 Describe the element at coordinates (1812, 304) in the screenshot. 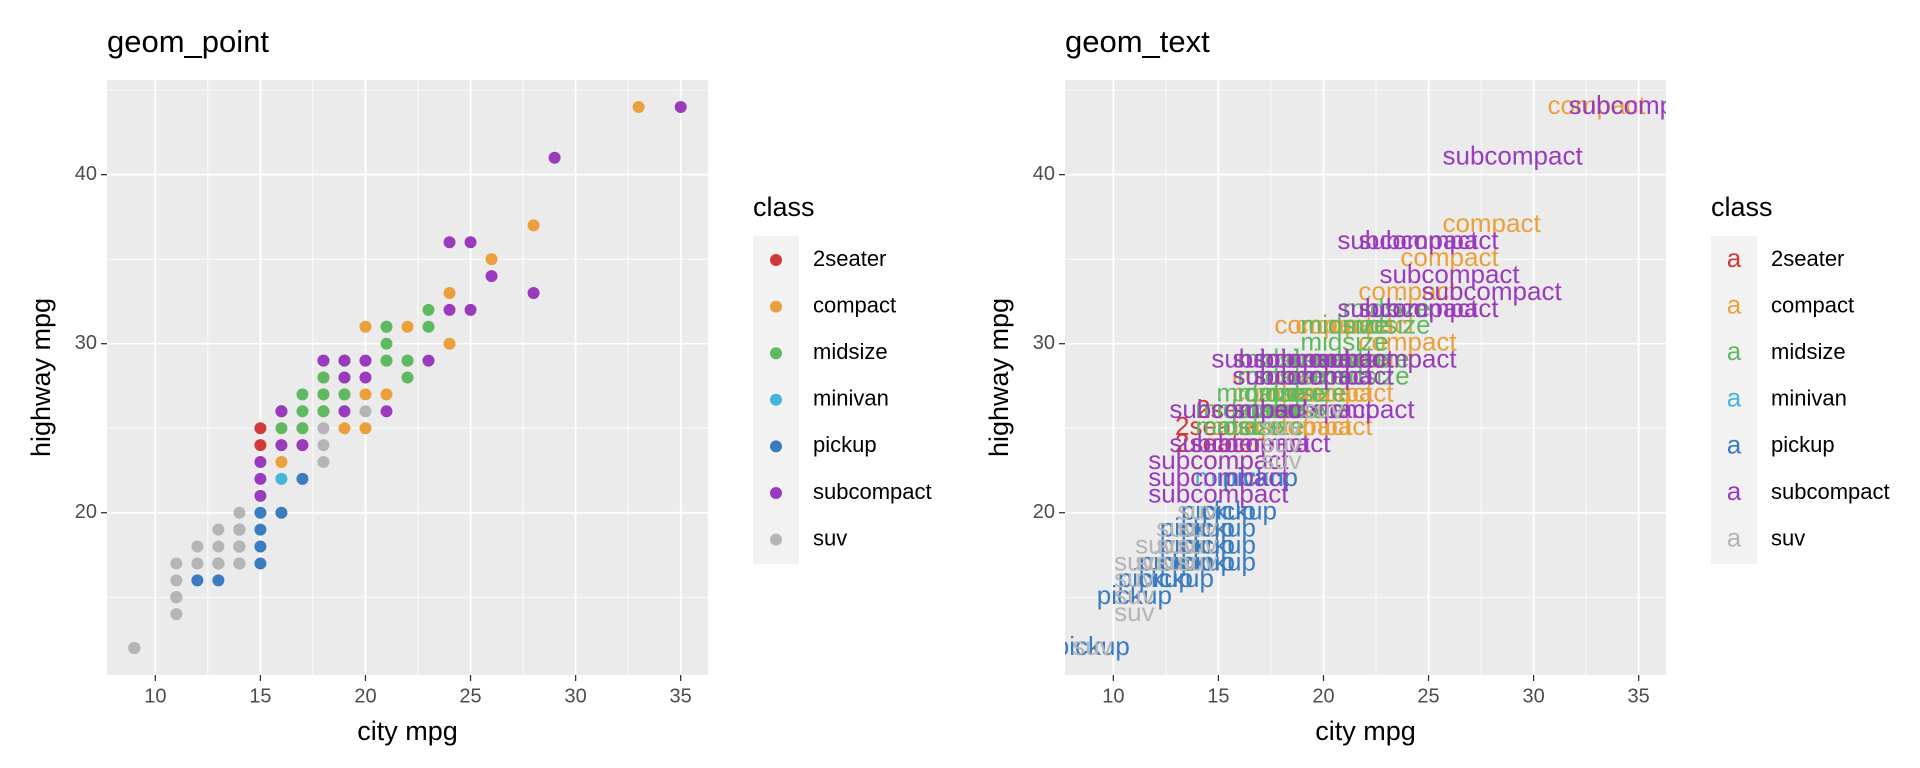

I see `legend-label: compact` at that location.